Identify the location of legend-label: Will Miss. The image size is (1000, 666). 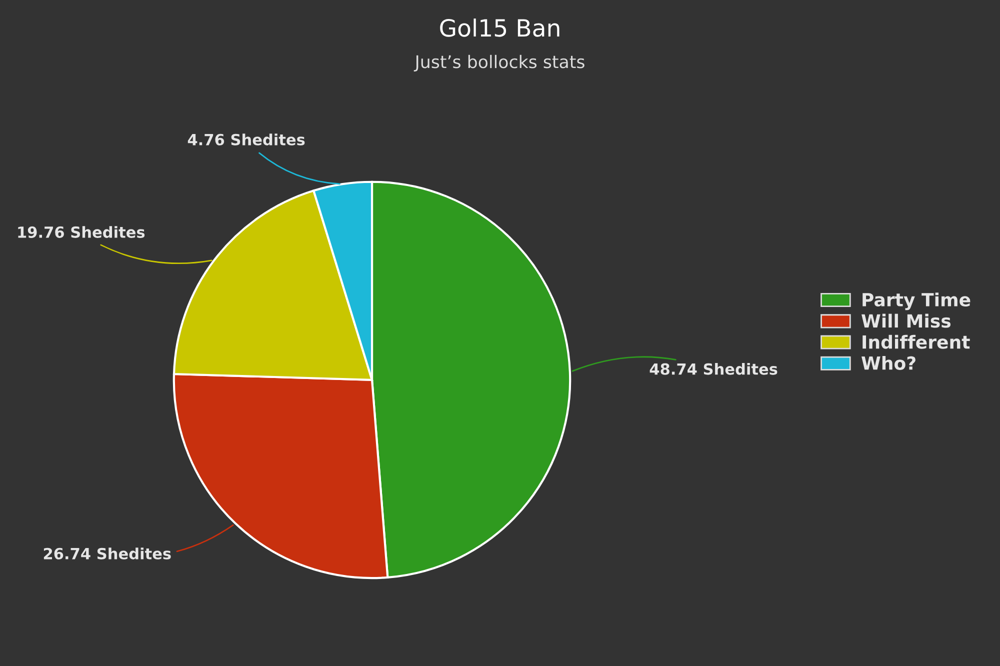
(906, 321).